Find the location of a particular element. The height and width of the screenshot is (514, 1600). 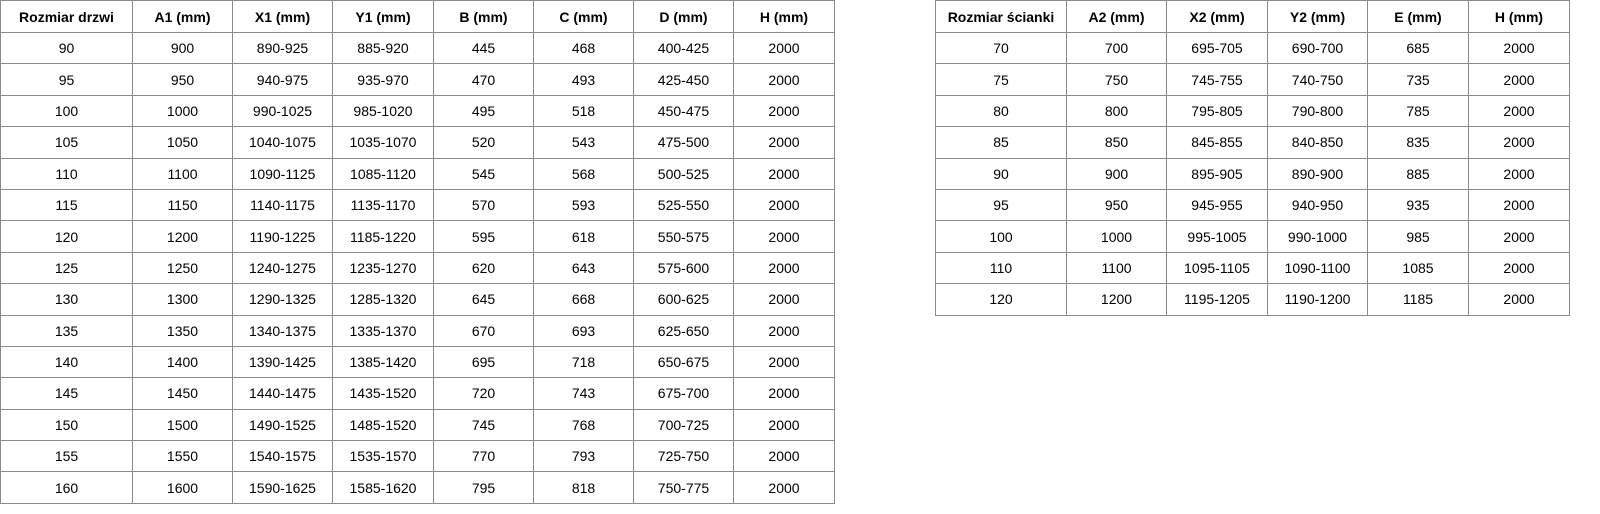

table-row: 90 900 895-905 890-900 885 2000 is located at coordinates (1252, 173).